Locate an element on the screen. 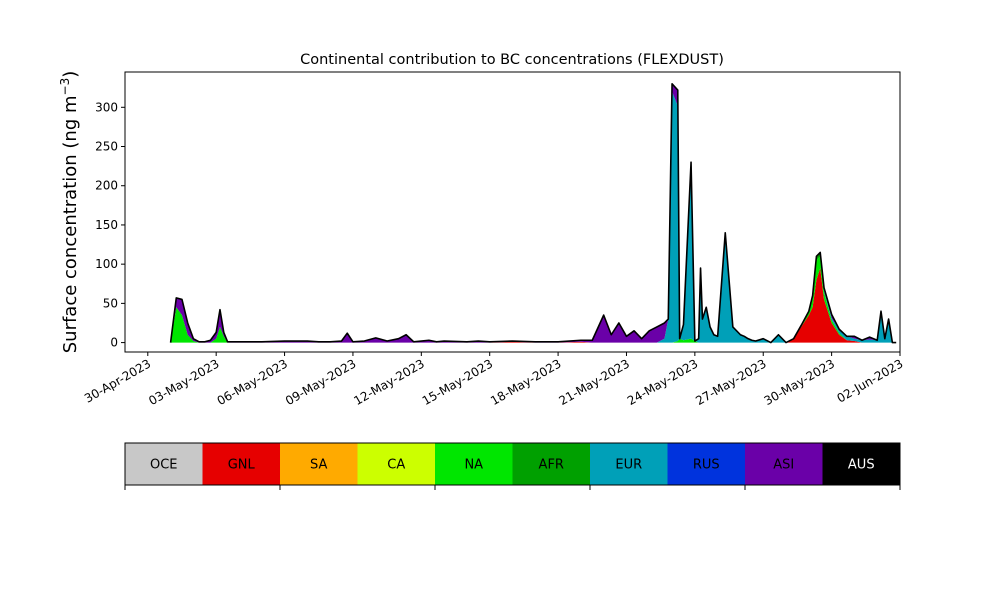  area-gnl is located at coordinates (533, 305).